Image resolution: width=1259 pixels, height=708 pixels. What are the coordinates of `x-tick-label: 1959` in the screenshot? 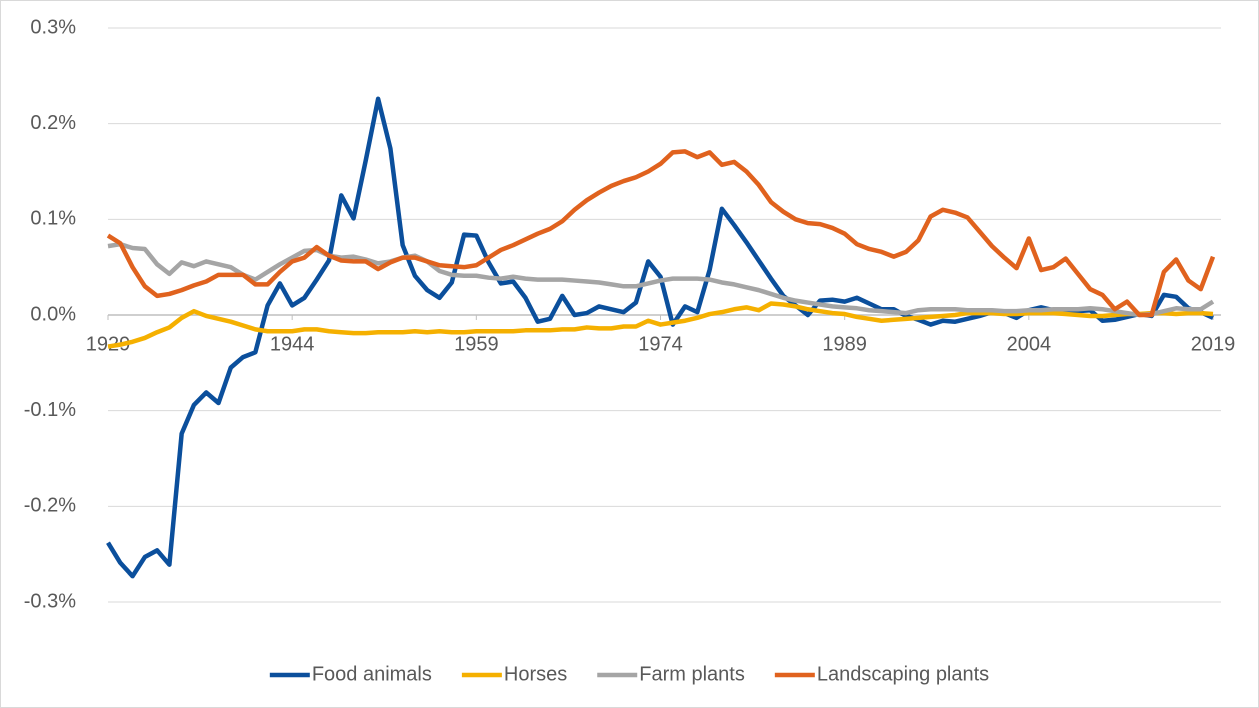 It's located at (476, 344).